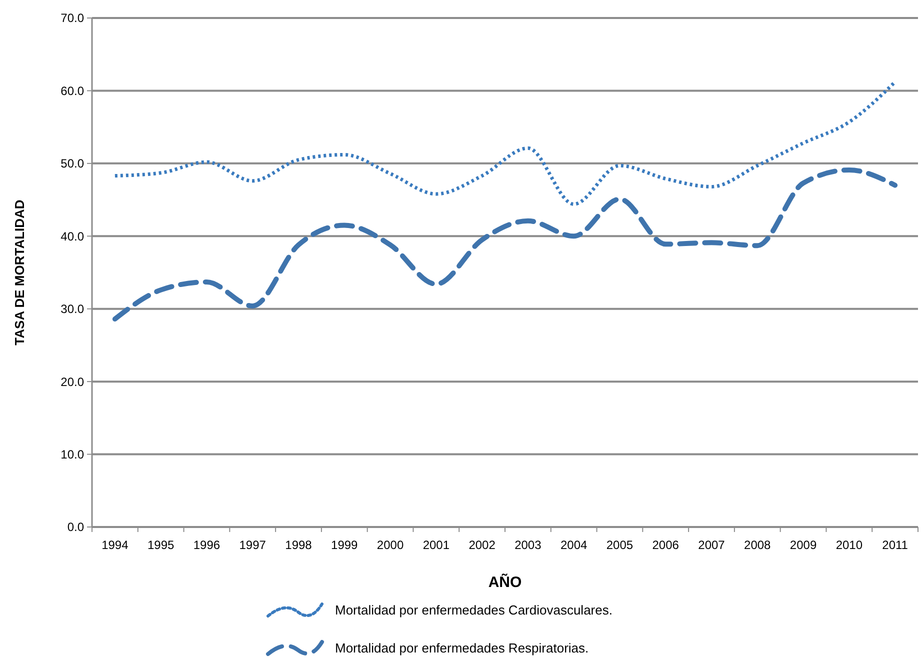 This screenshot has width=922, height=658. I want to click on y-tick-label: 0.0, so click(75, 527).